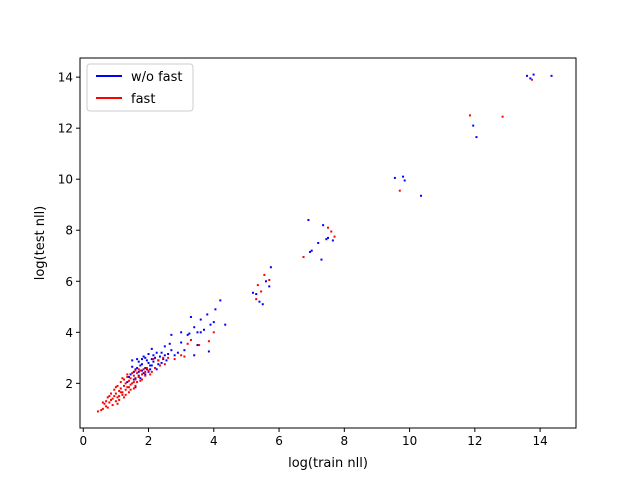  I want to click on x-tick-label: 14, so click(539, 441).